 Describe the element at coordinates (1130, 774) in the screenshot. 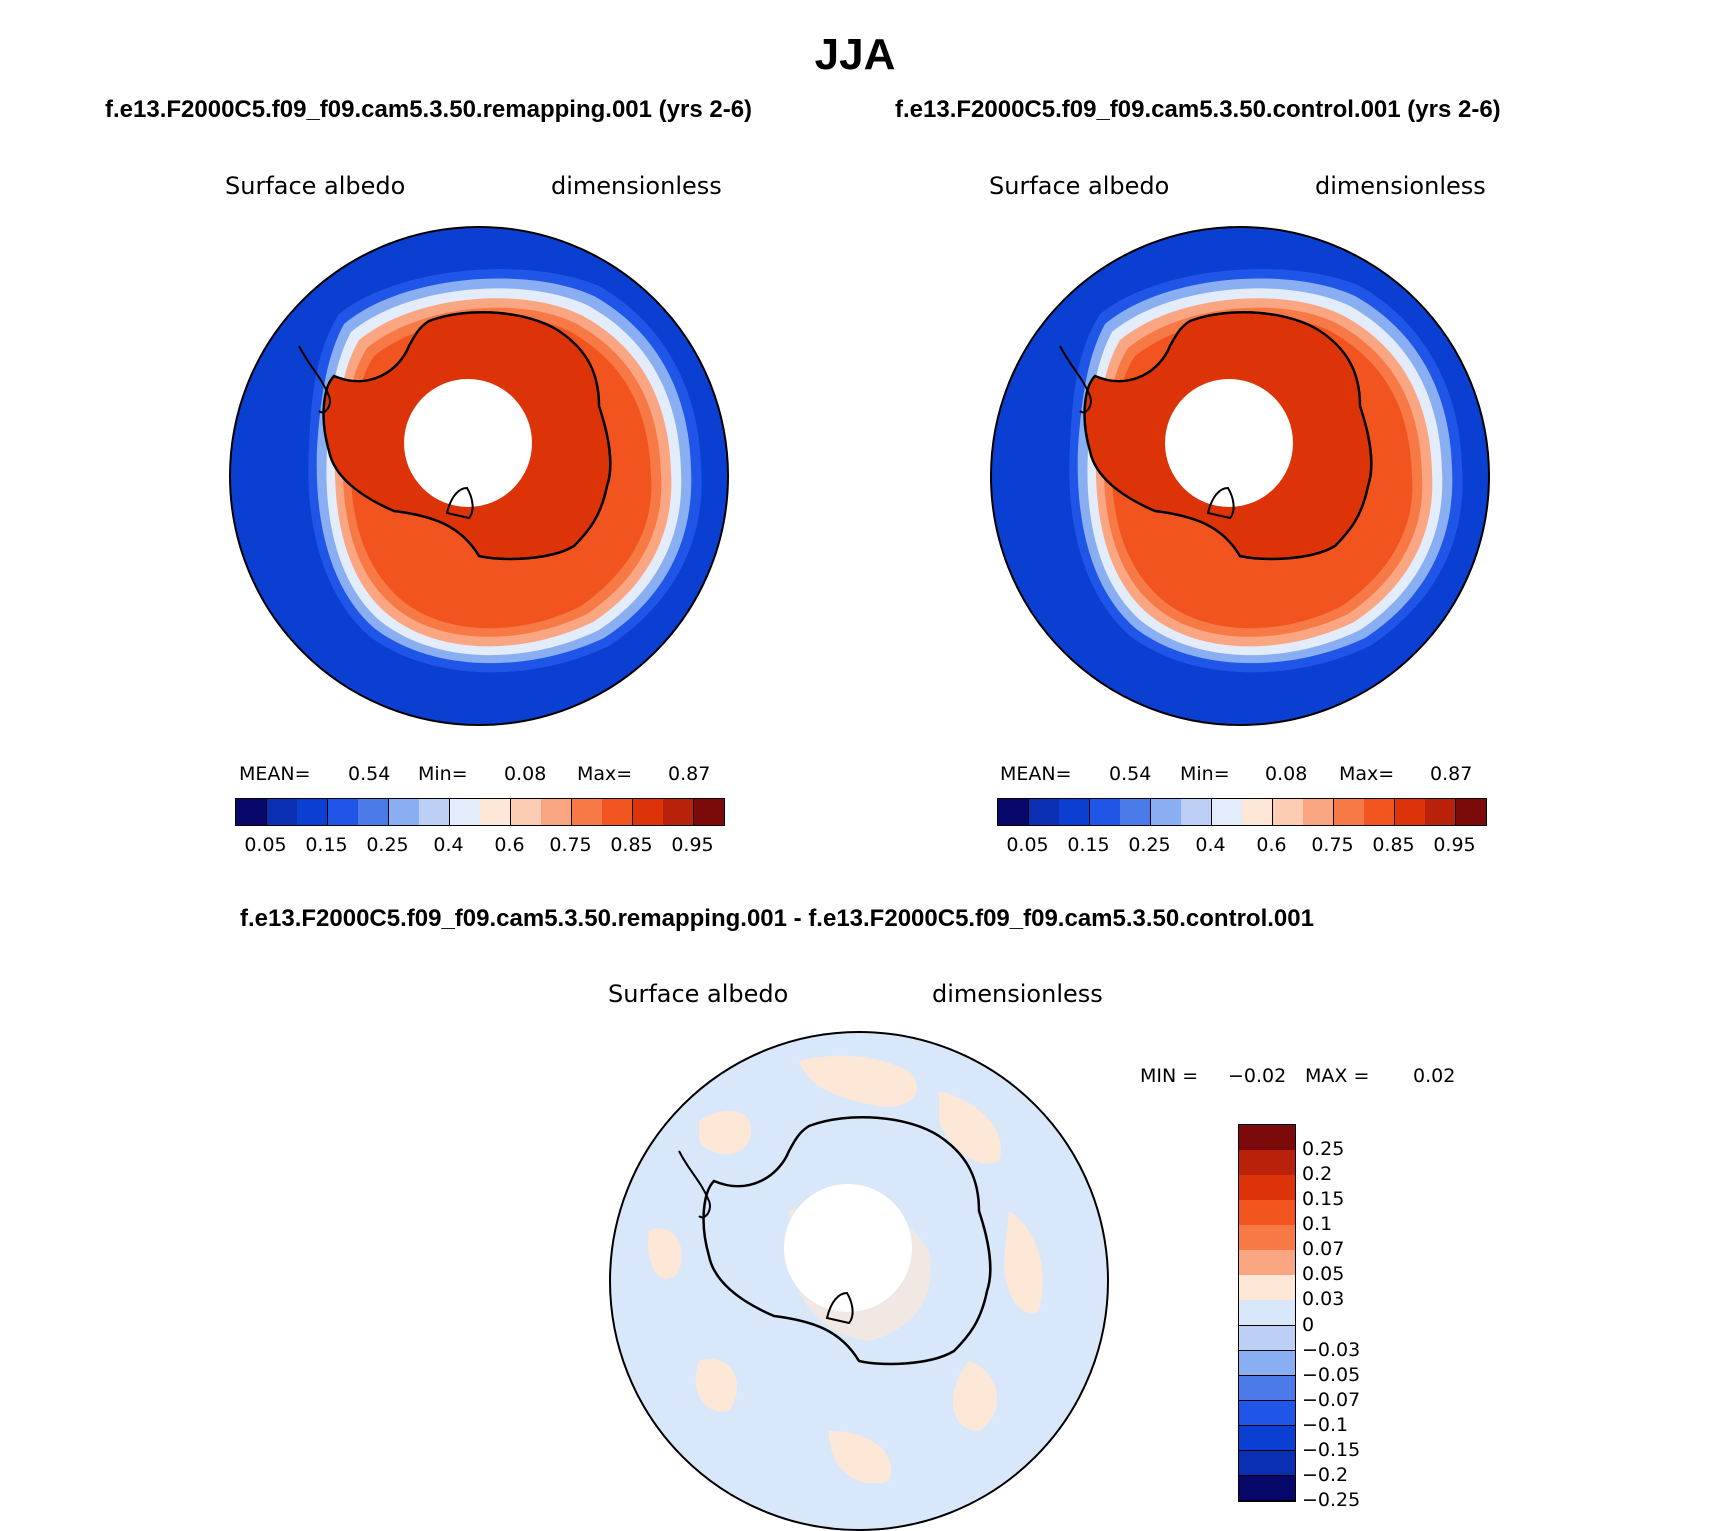

I see `panel-right-mean-value: 0.54` at that location.